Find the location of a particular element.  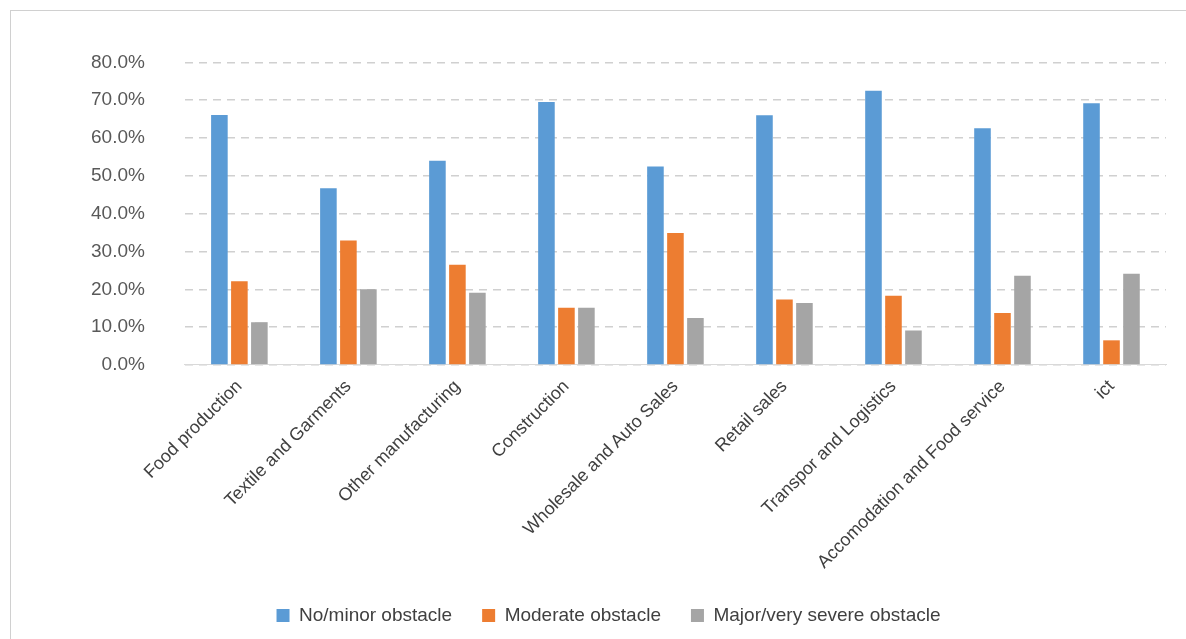

legend-label: Moderate obstacle is located at coordinates (582, 614).